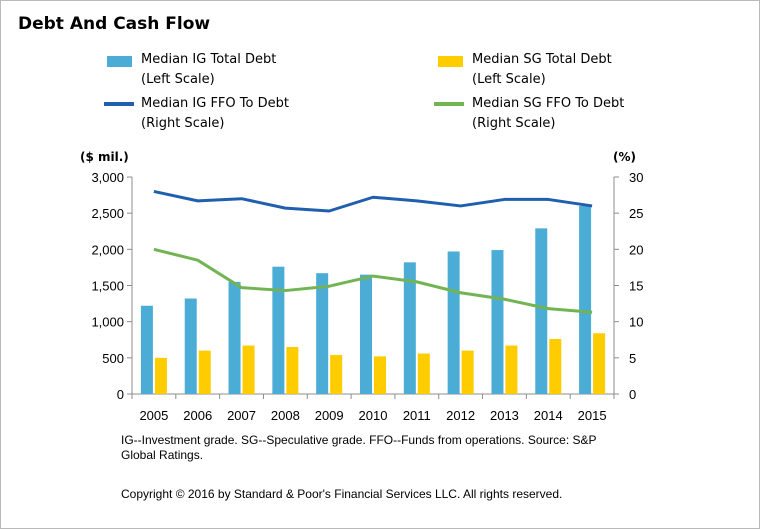  What do you see at coordinates (119, 61) in the screenshot?
I see `legend-swatch-ig-debt` at bounding box center [119, 61].